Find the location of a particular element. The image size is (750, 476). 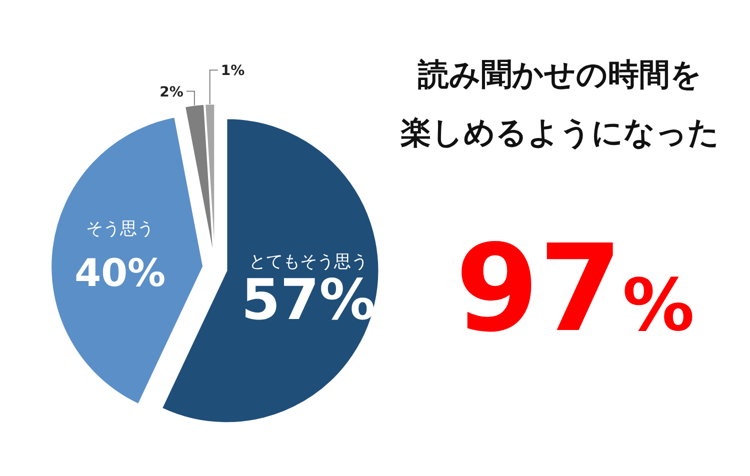

data-label: 2% is located at coordinates (172, 92).